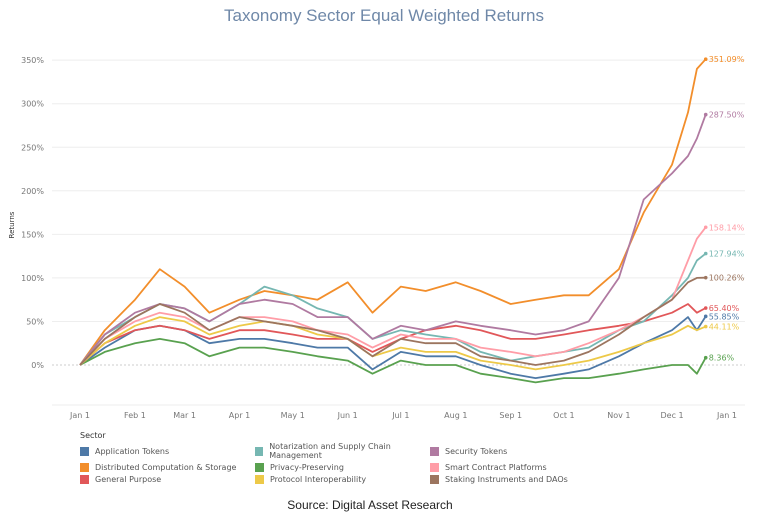 The width and height of the screenshot is (768, 517). Describe the element at coordinates (724, 316) in the screenshot. I see `end-value-label: 55.85%` at that location.